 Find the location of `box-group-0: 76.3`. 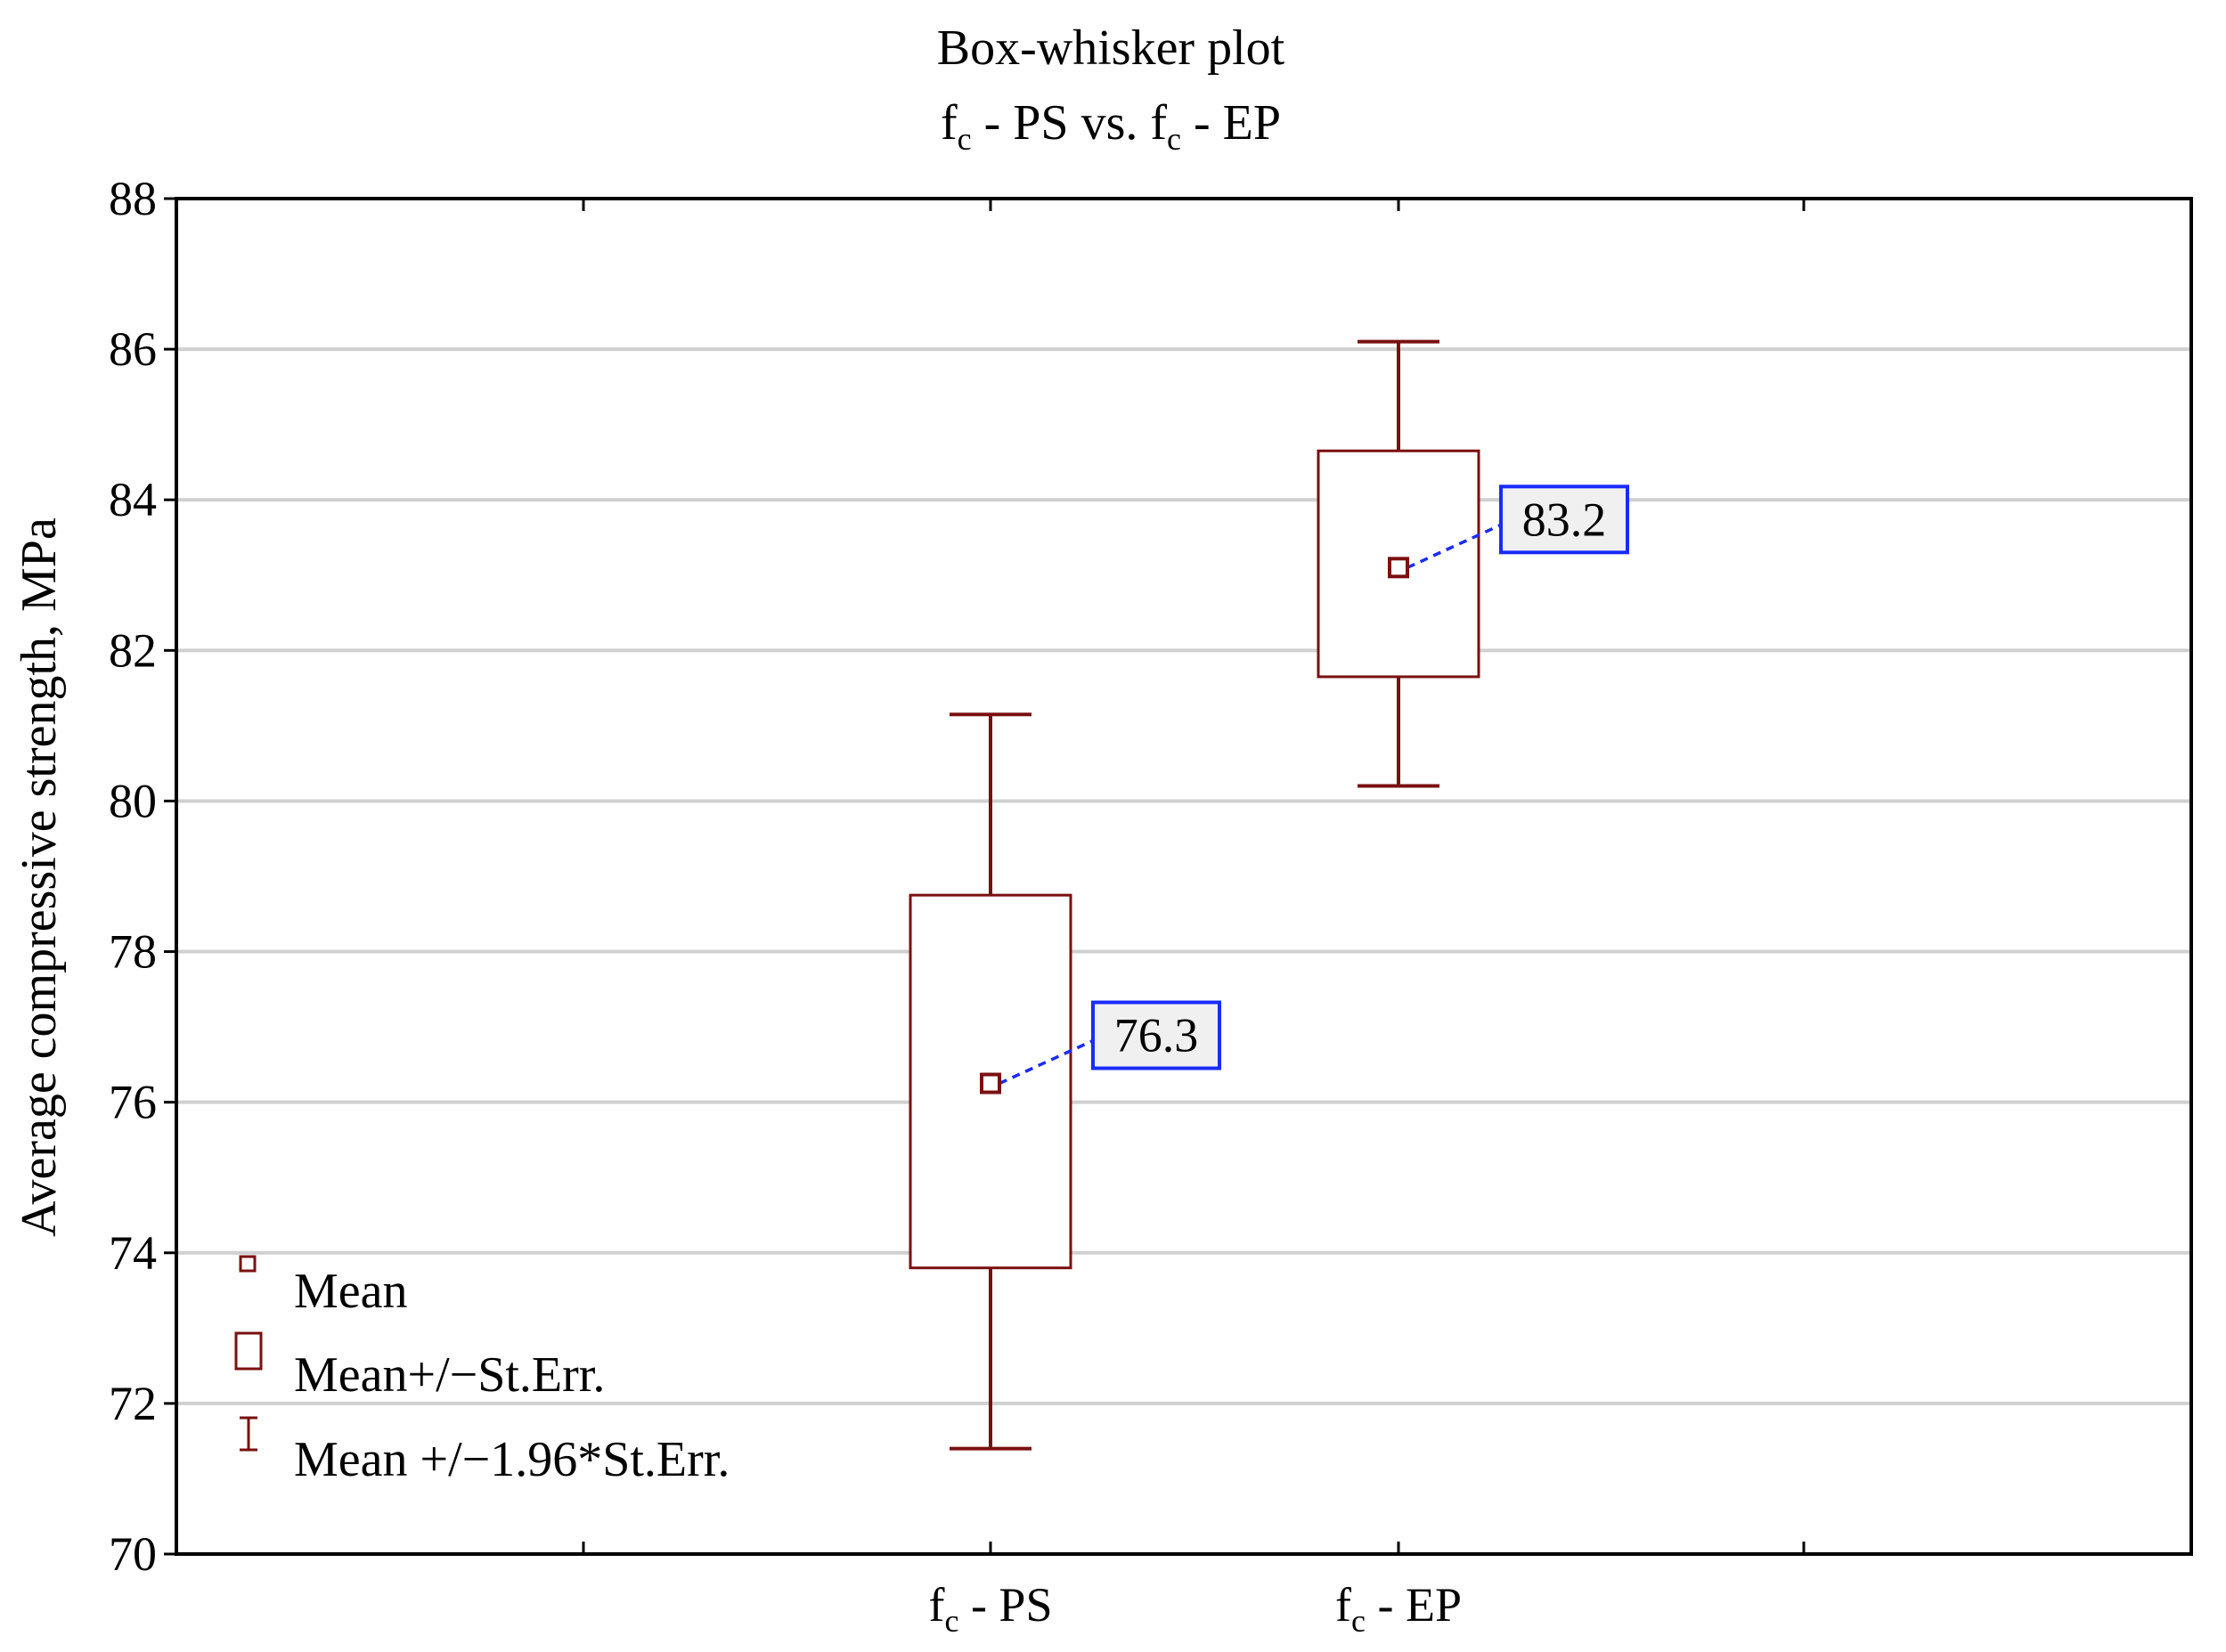

box-group-0: 76.3 is located at coordinates (1065, 1081).